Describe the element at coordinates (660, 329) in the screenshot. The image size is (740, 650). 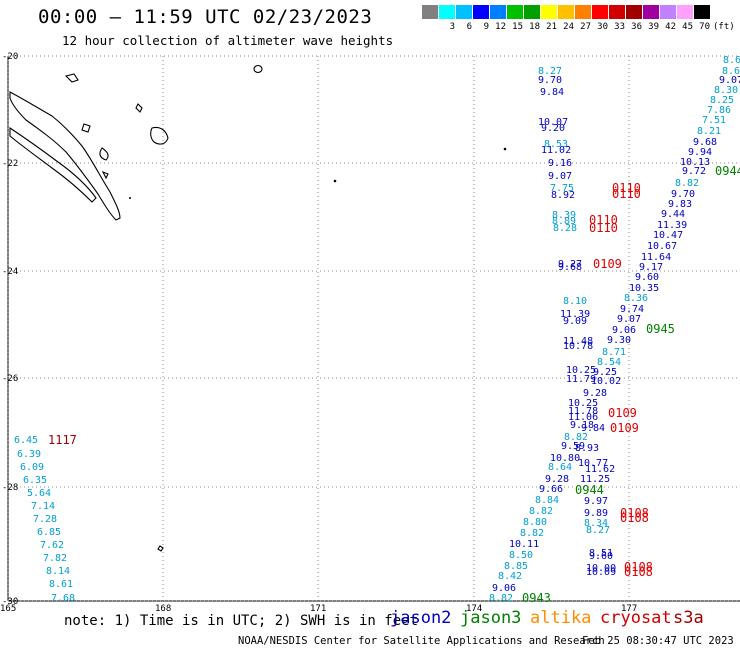
I see `pass-time-label: 0945` at that location.